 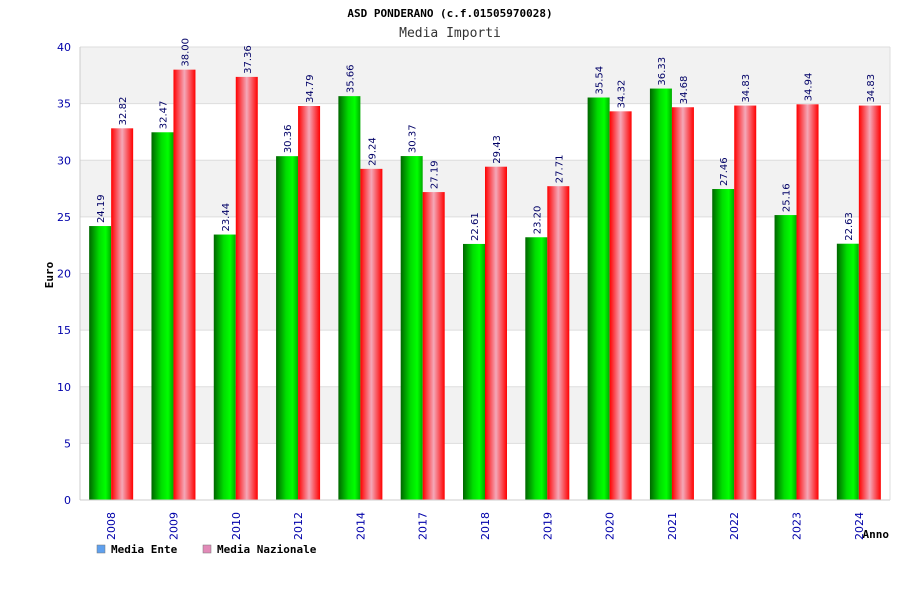 What do you see at coordinates (49, 274) in the screenshot?
I see `y-axis-label: Euro` at bounding box center [49, 274].